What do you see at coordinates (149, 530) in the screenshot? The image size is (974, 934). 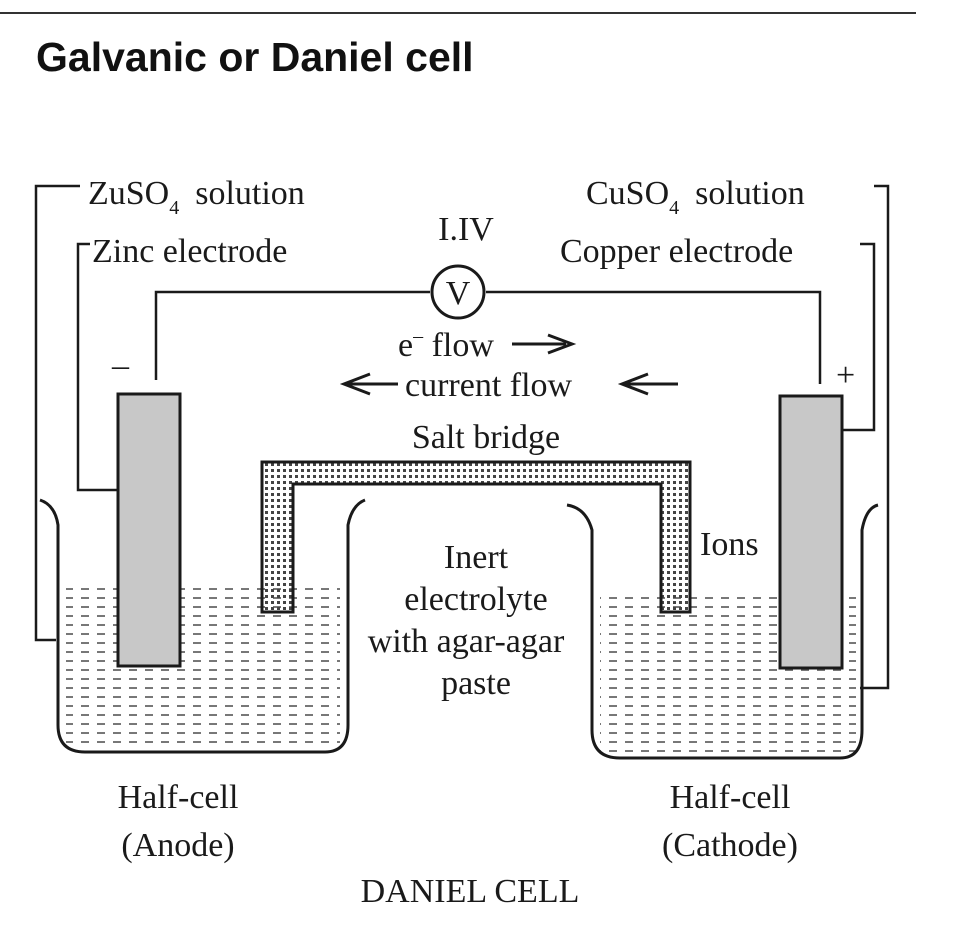 I see `zinc-electrode` at bounding box center [149, 530].